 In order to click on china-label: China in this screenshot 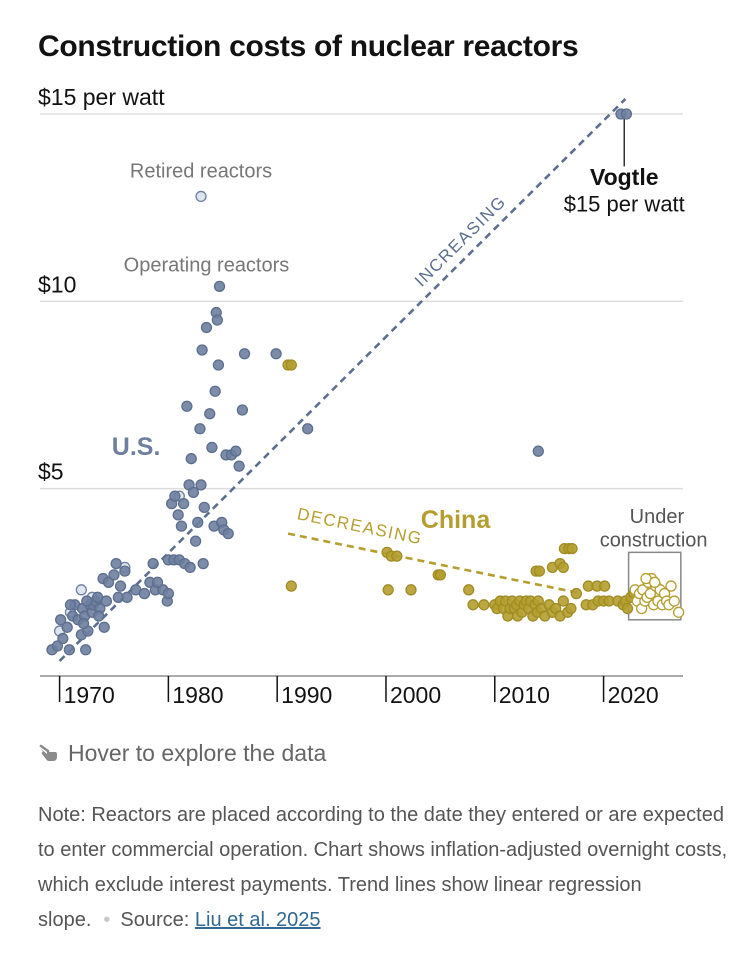, I will do `click(456, 520)`.